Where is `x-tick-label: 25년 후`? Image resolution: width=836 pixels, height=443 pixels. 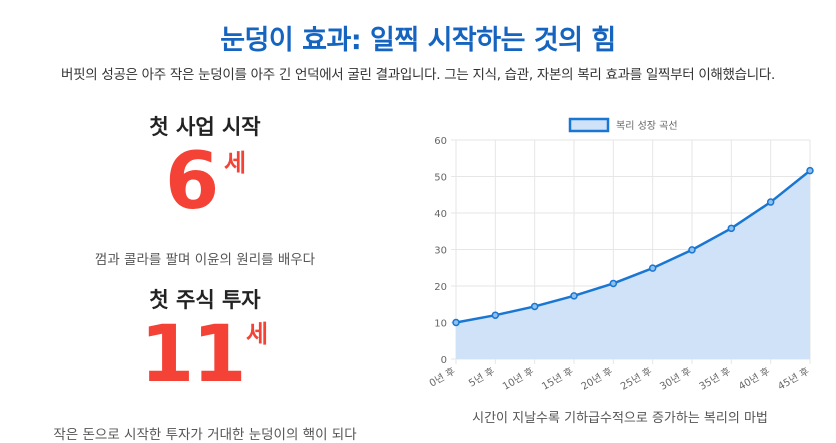
x-tick-label: 25년 후 is located at coordinates (636, 379).